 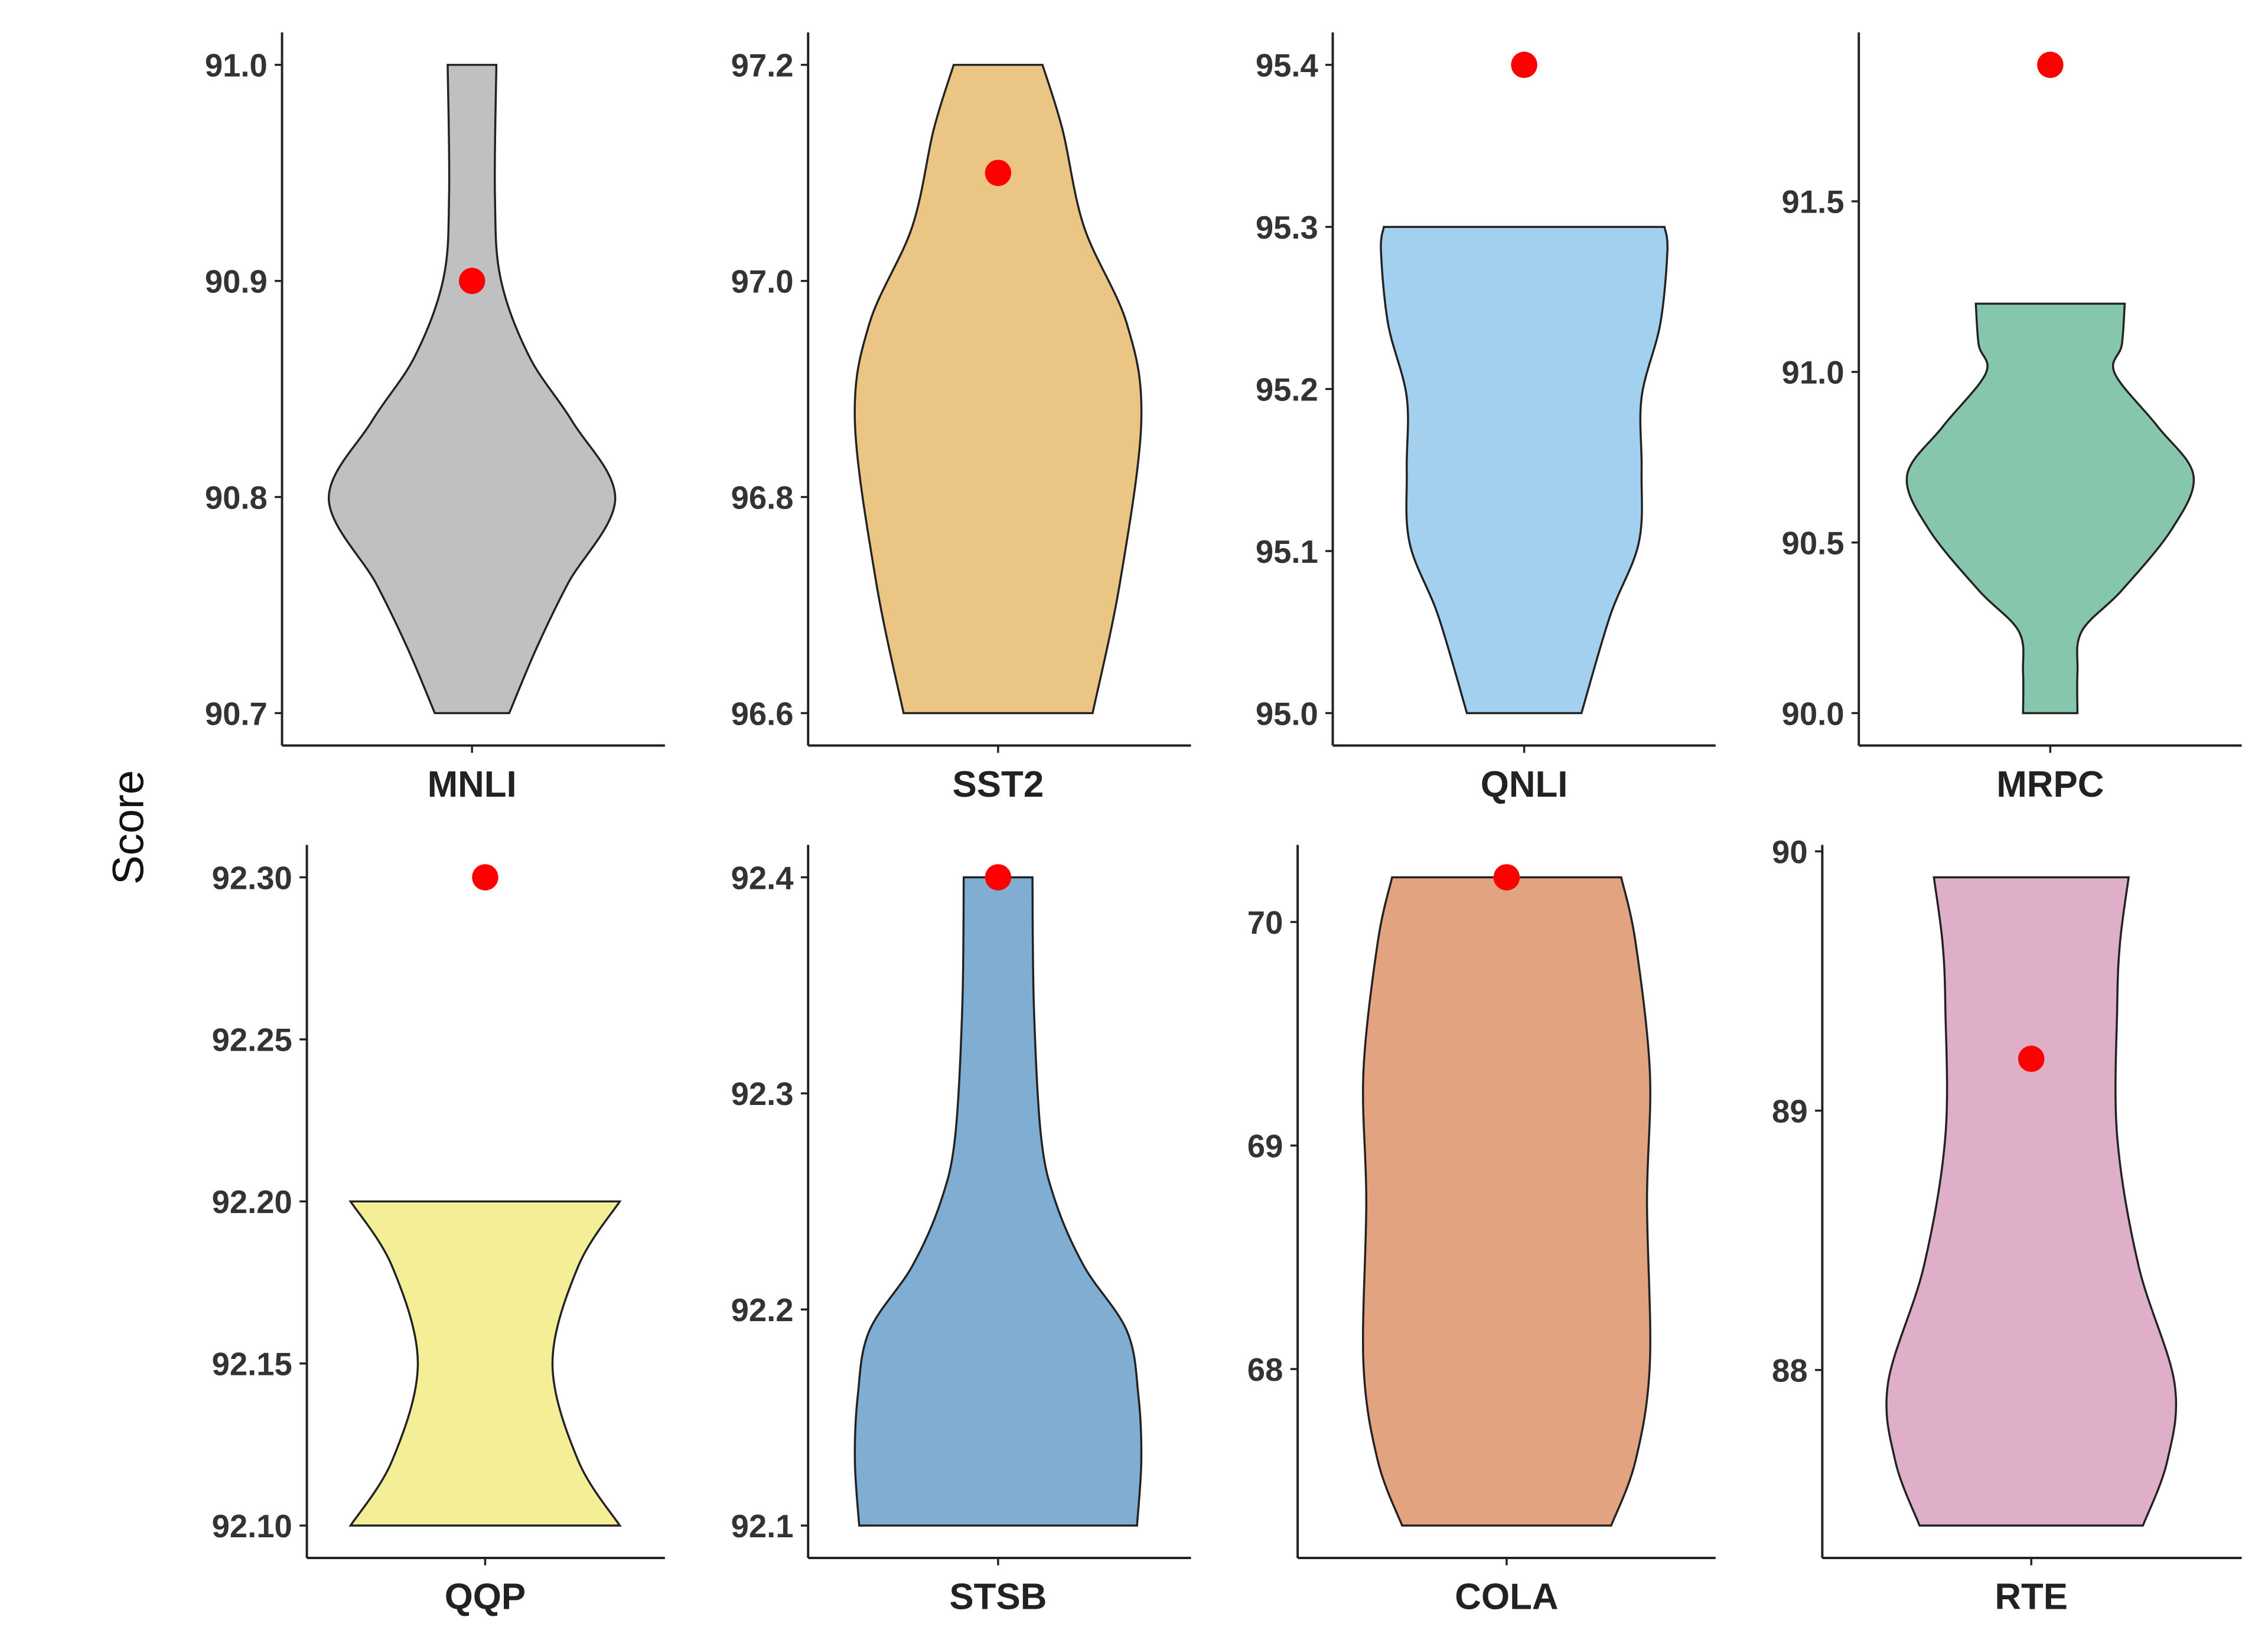 I want to click on y-tick-label: 92.20, so click(x=252, y=1202).